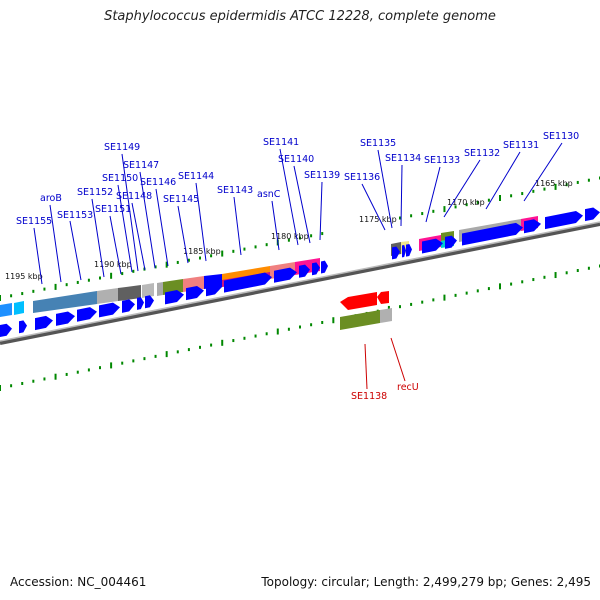 Image resolution: width=600 pixels, height=600 pixels. I want to click on gene-label-se1152: SE1152, so click(95, 192).